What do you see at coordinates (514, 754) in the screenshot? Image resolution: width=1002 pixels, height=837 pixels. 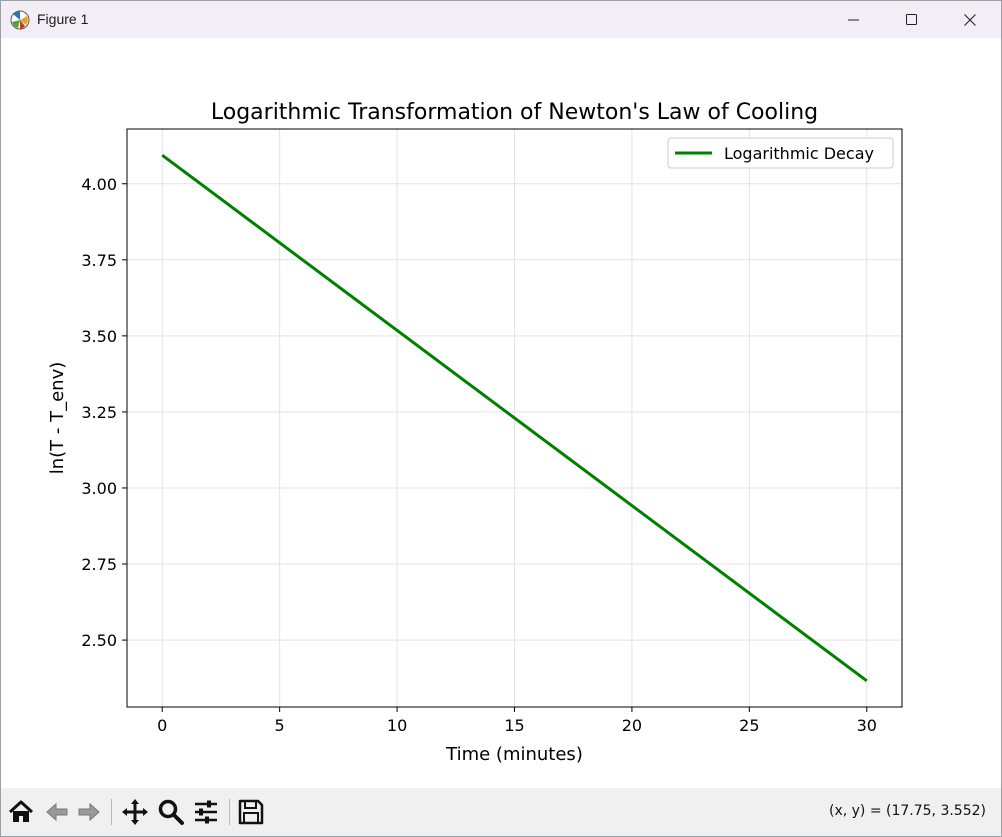 I see `x-axis-label: Time (minutes)` at bounding box center [514, 754].